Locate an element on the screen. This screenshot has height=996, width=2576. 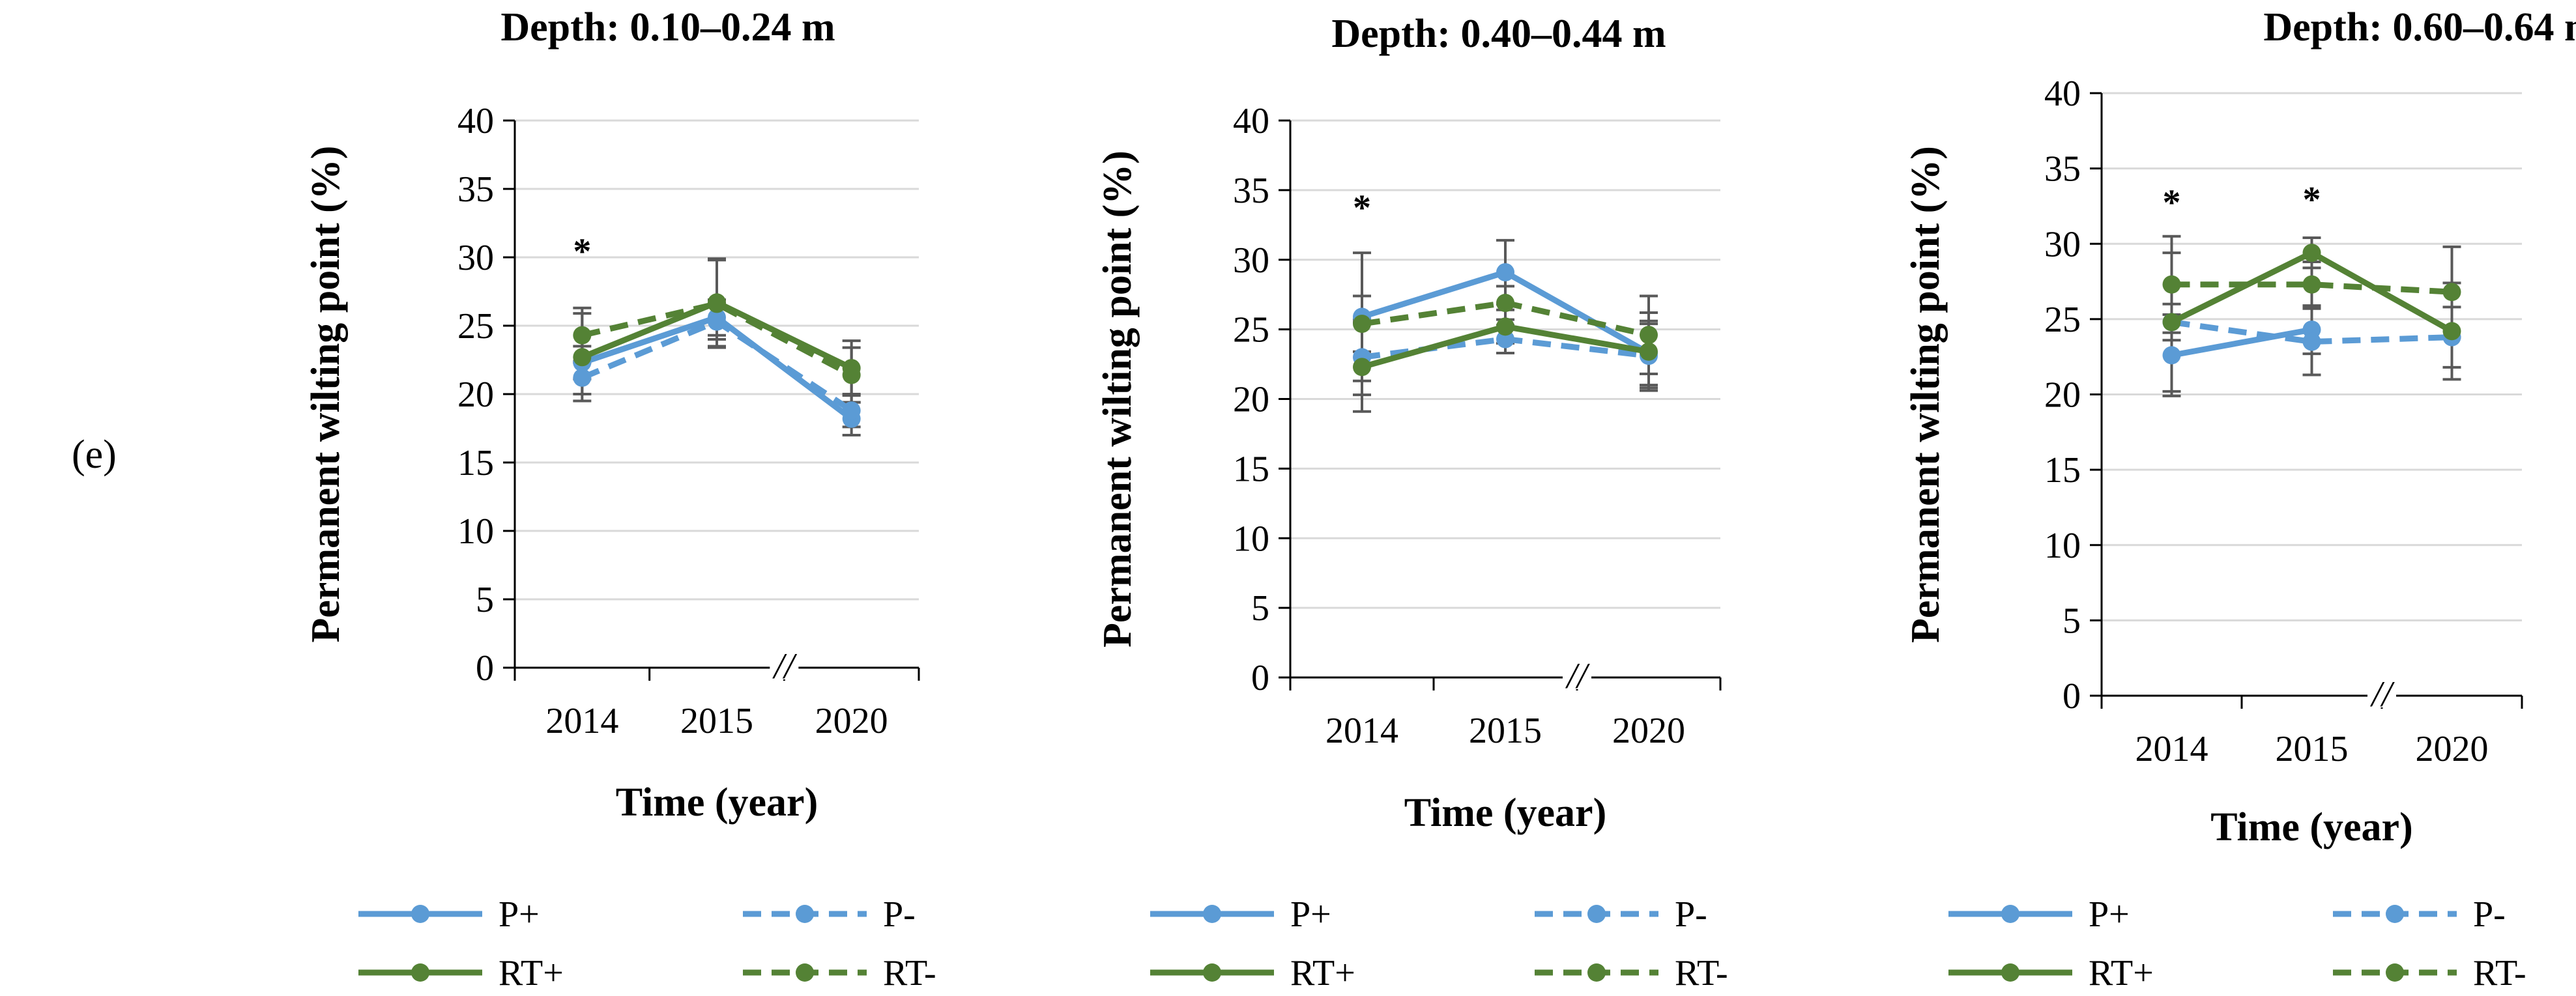
legend-item-p_plus: P+ is located at coordinates (1240, 914).